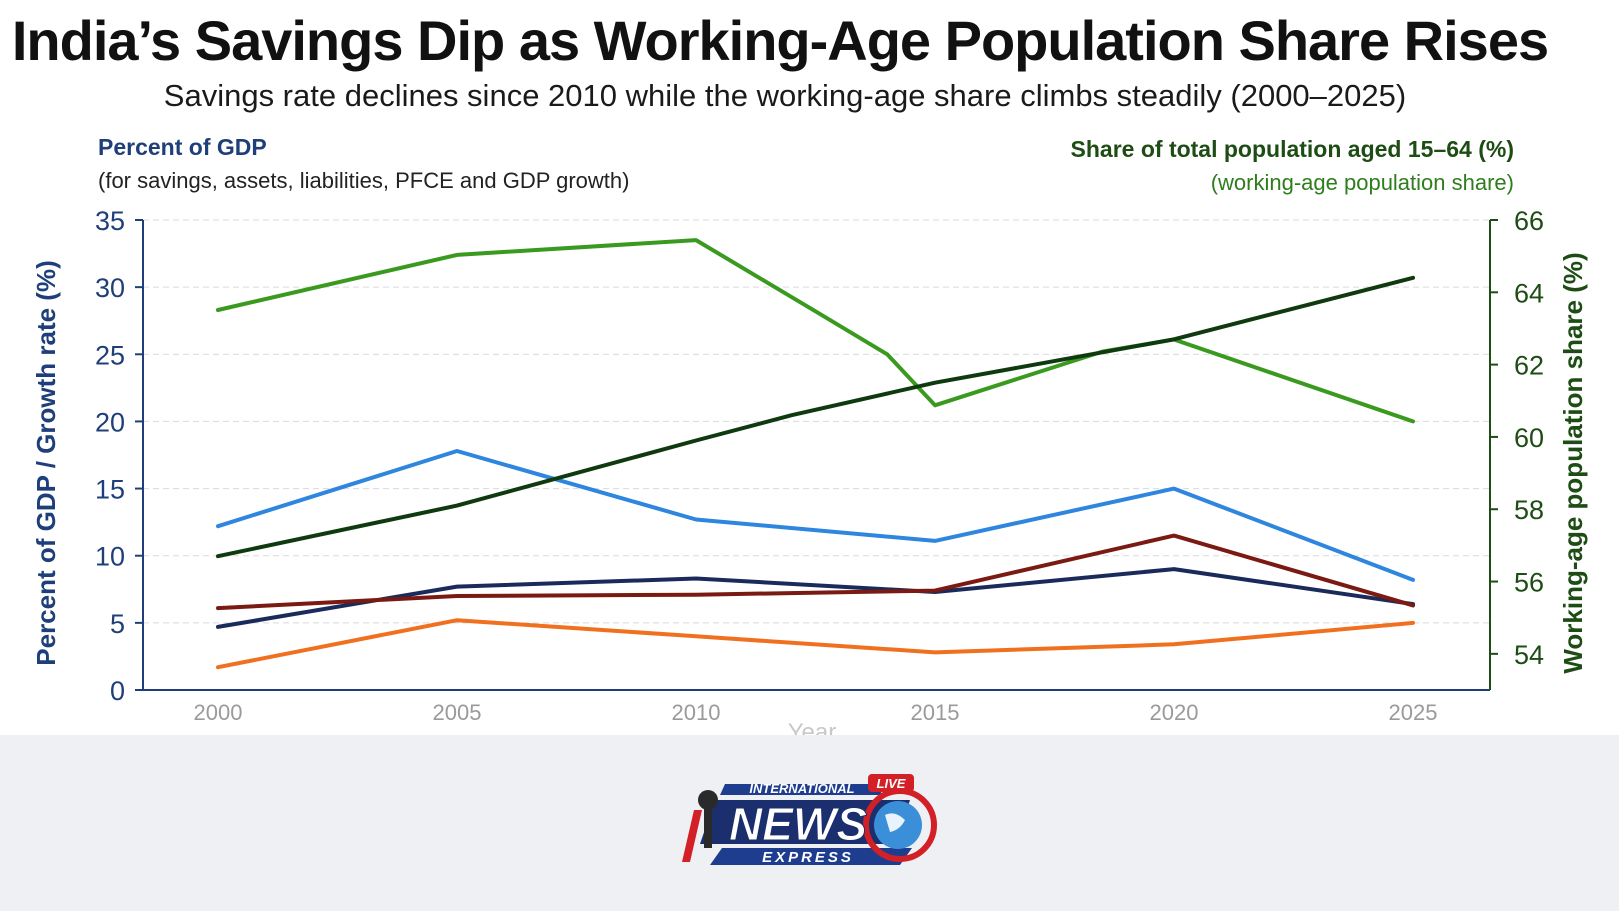 This screenshot has width=1619, height=911. Describe the element at coordinates (935, 712) in the screenshot. I see `x-tick-label: 2015` at that location.